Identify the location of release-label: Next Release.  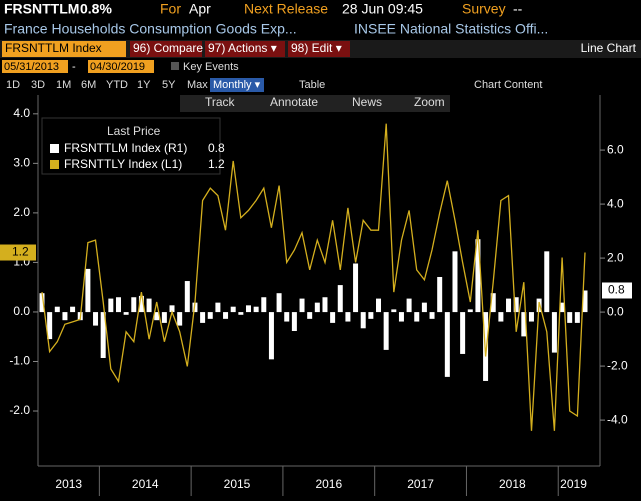
(286, 9).